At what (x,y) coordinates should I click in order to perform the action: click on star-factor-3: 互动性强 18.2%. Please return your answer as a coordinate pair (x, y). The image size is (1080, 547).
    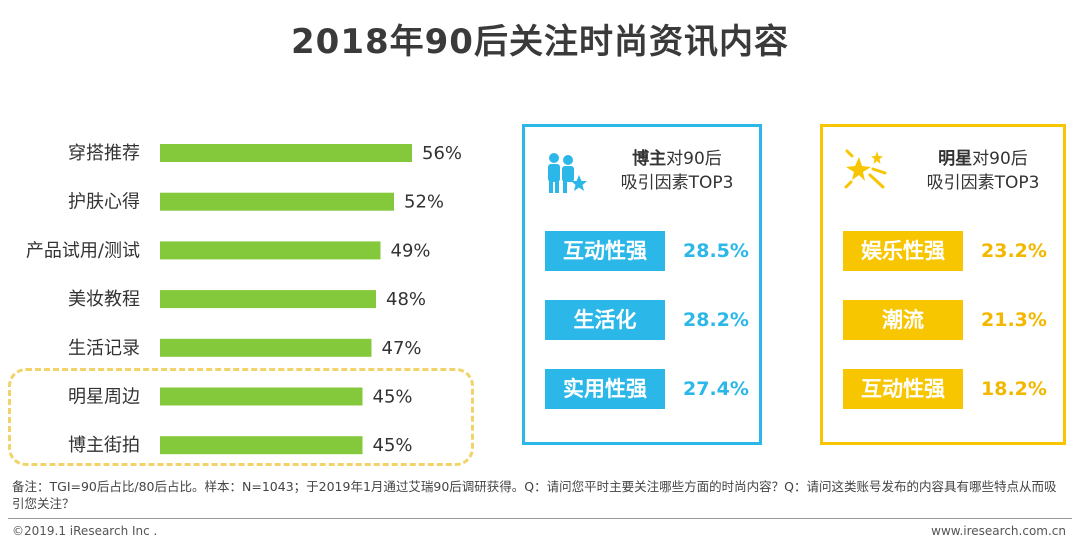
    Looking at the image, I should click on (948, 389).